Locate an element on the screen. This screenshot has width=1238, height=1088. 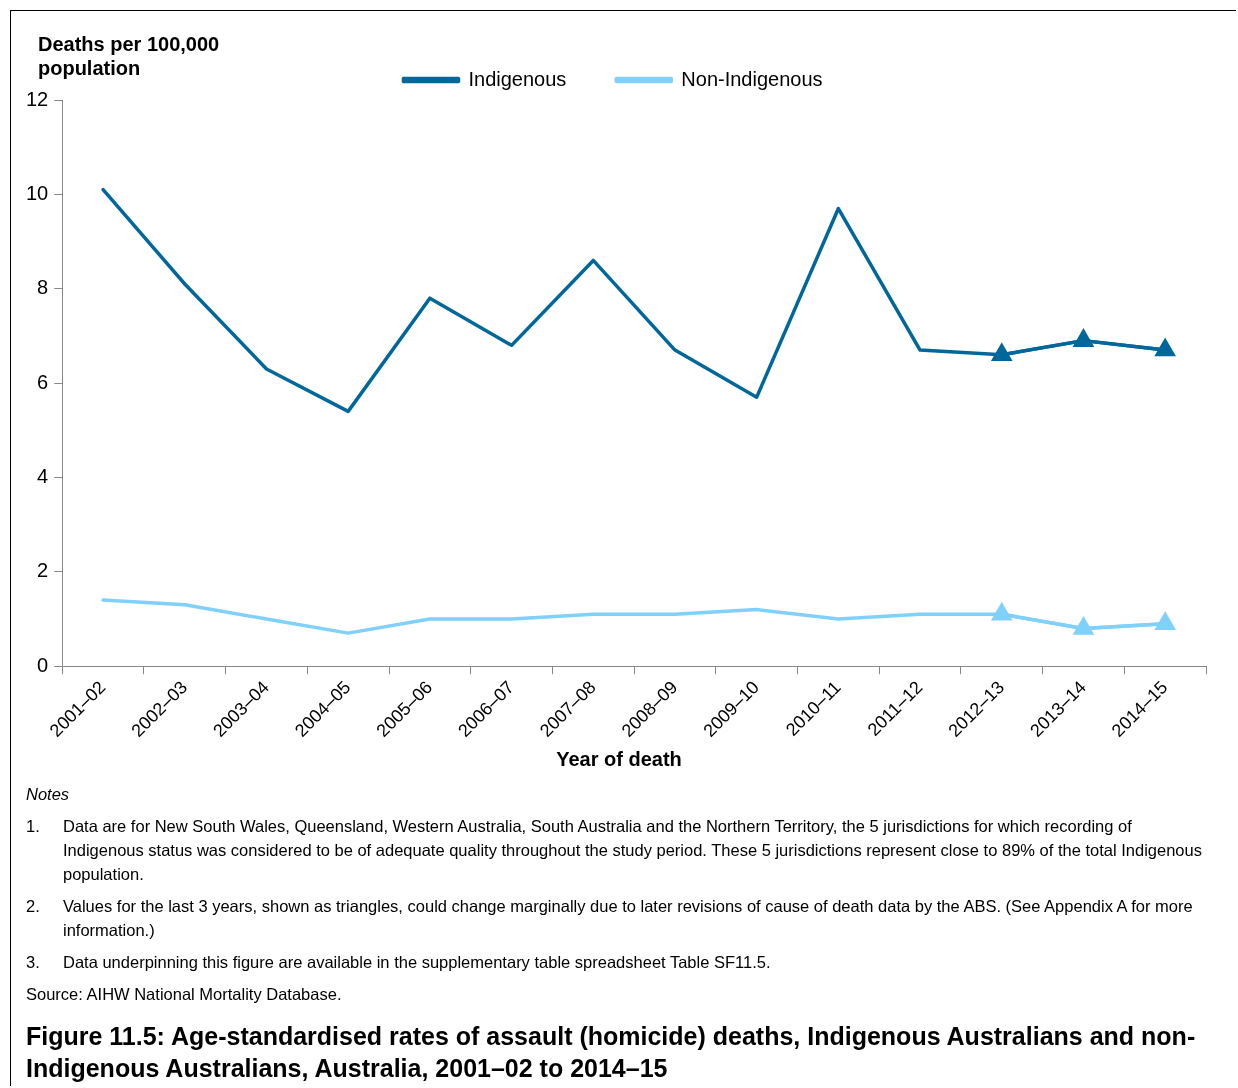
text: 3. Data underpinning this figure are available in the supplementary table spreadsheet Table SF11.5. is located at coordinates (398, 962).